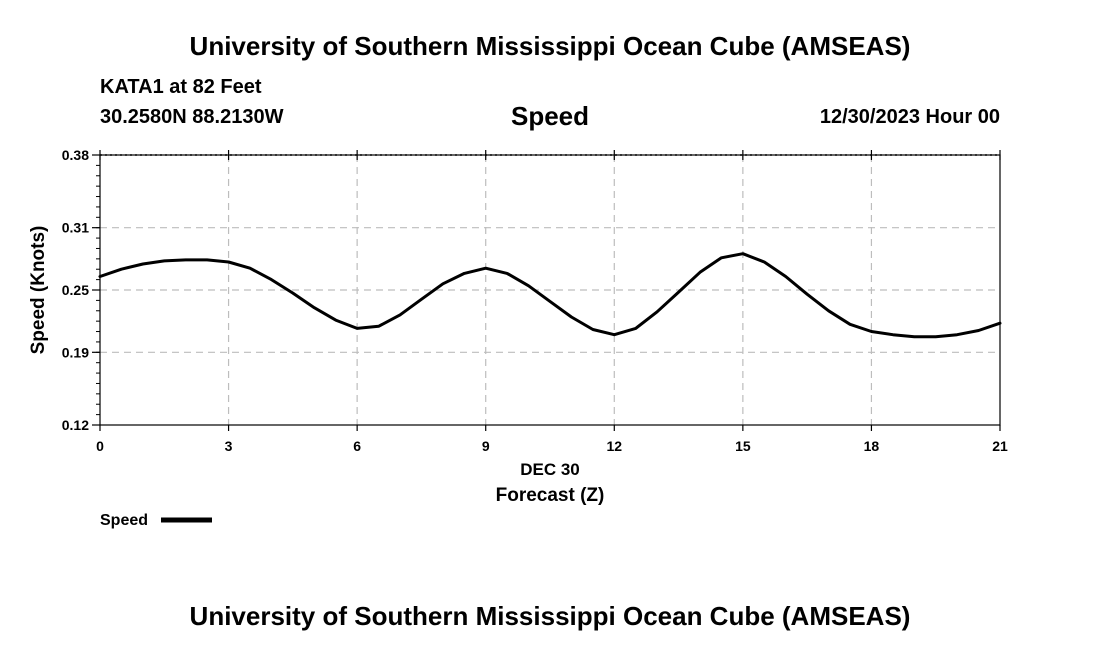  What do you see at coordinates (909, 117) in the screenshot?
I see `forecast-datetime: 12/30/2023 Hour 00` at bounding box center [909, 117].